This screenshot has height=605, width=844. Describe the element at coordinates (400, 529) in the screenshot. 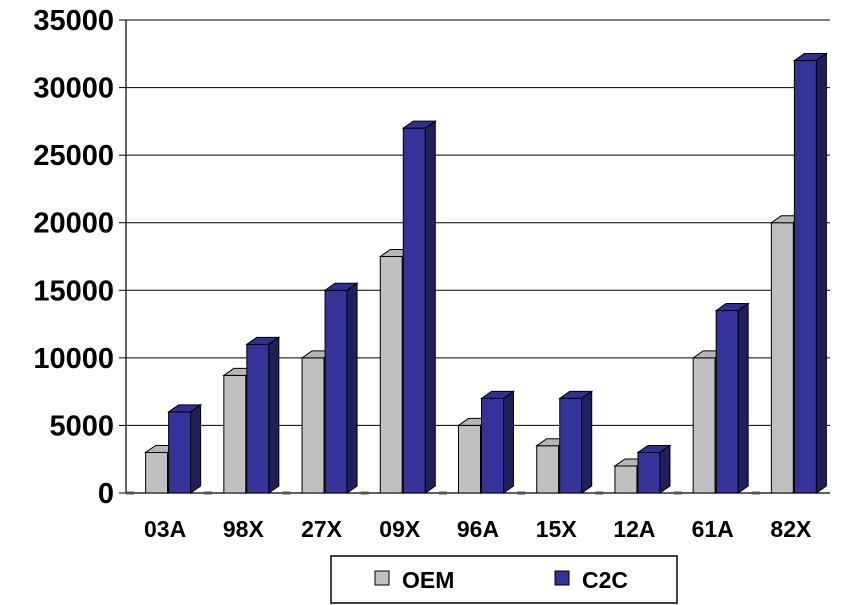

I see `x-tick-label: 09X` at that location.